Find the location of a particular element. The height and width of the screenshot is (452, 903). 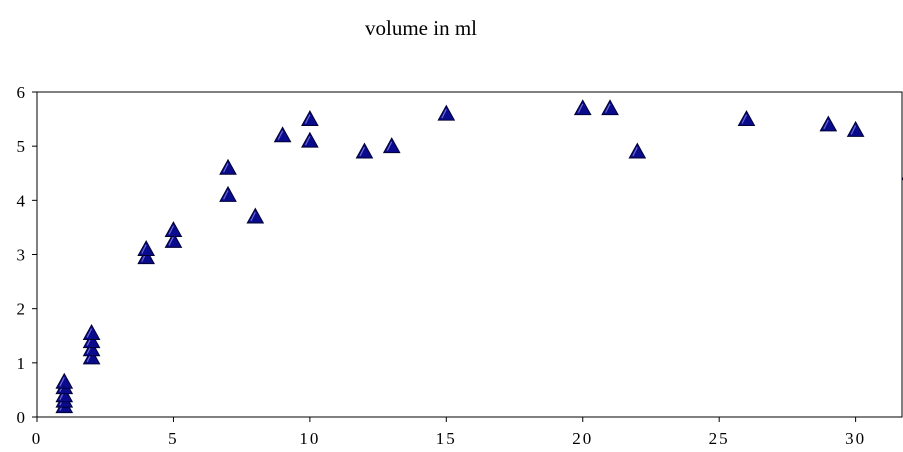

x-tick-label: 5 is located at coordinates (173, 438).